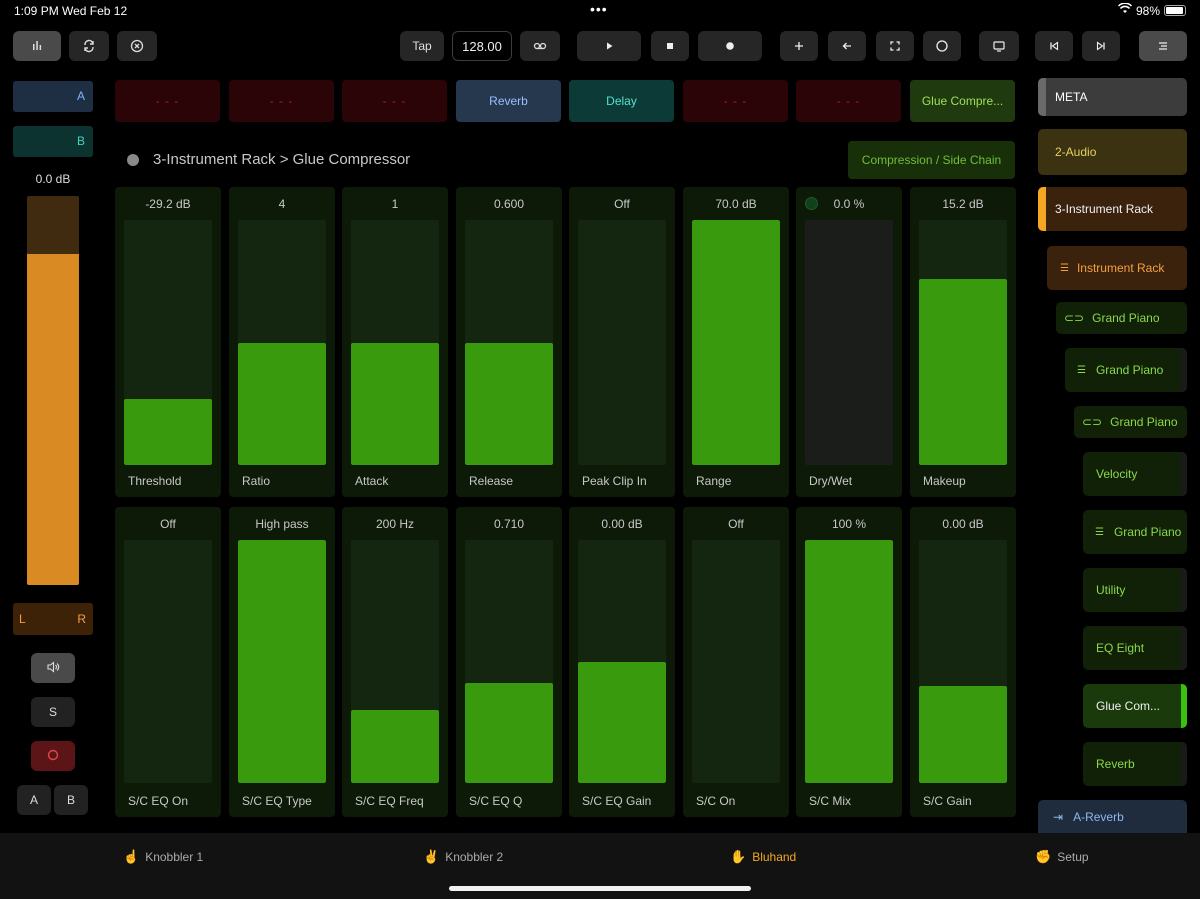 This screenshot has width=1200, height=899. I want to click on param-cell: 0.600 Release, so click(509, 342).